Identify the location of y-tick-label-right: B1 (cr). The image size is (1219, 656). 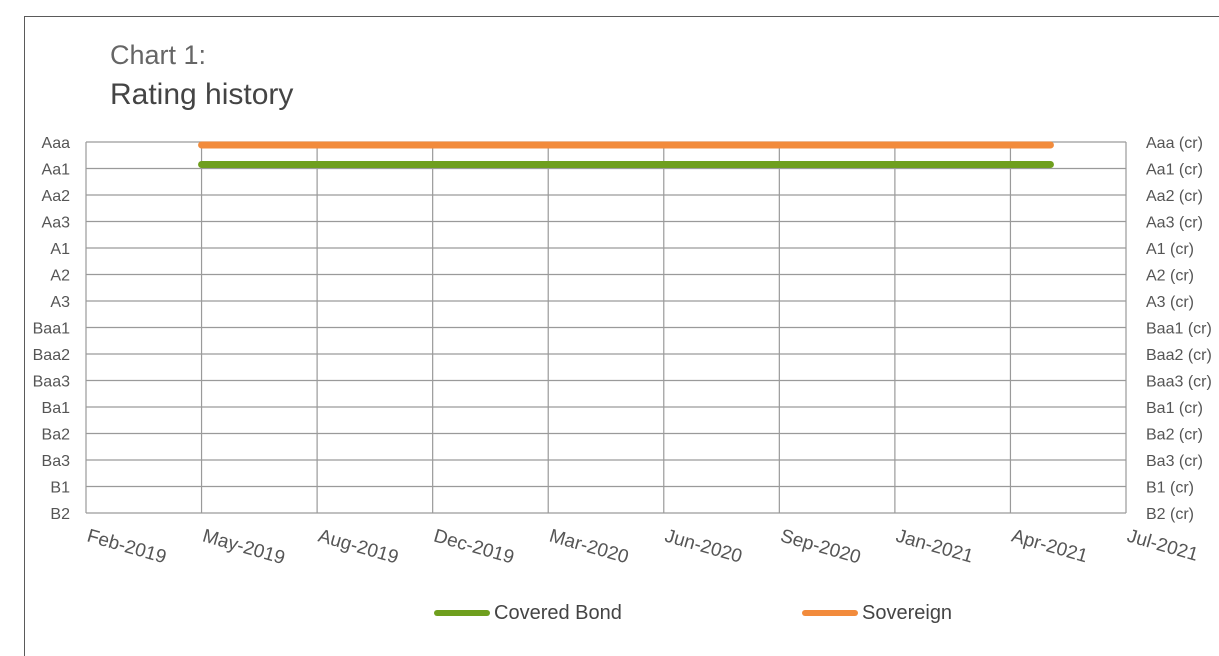
(1170, 488).